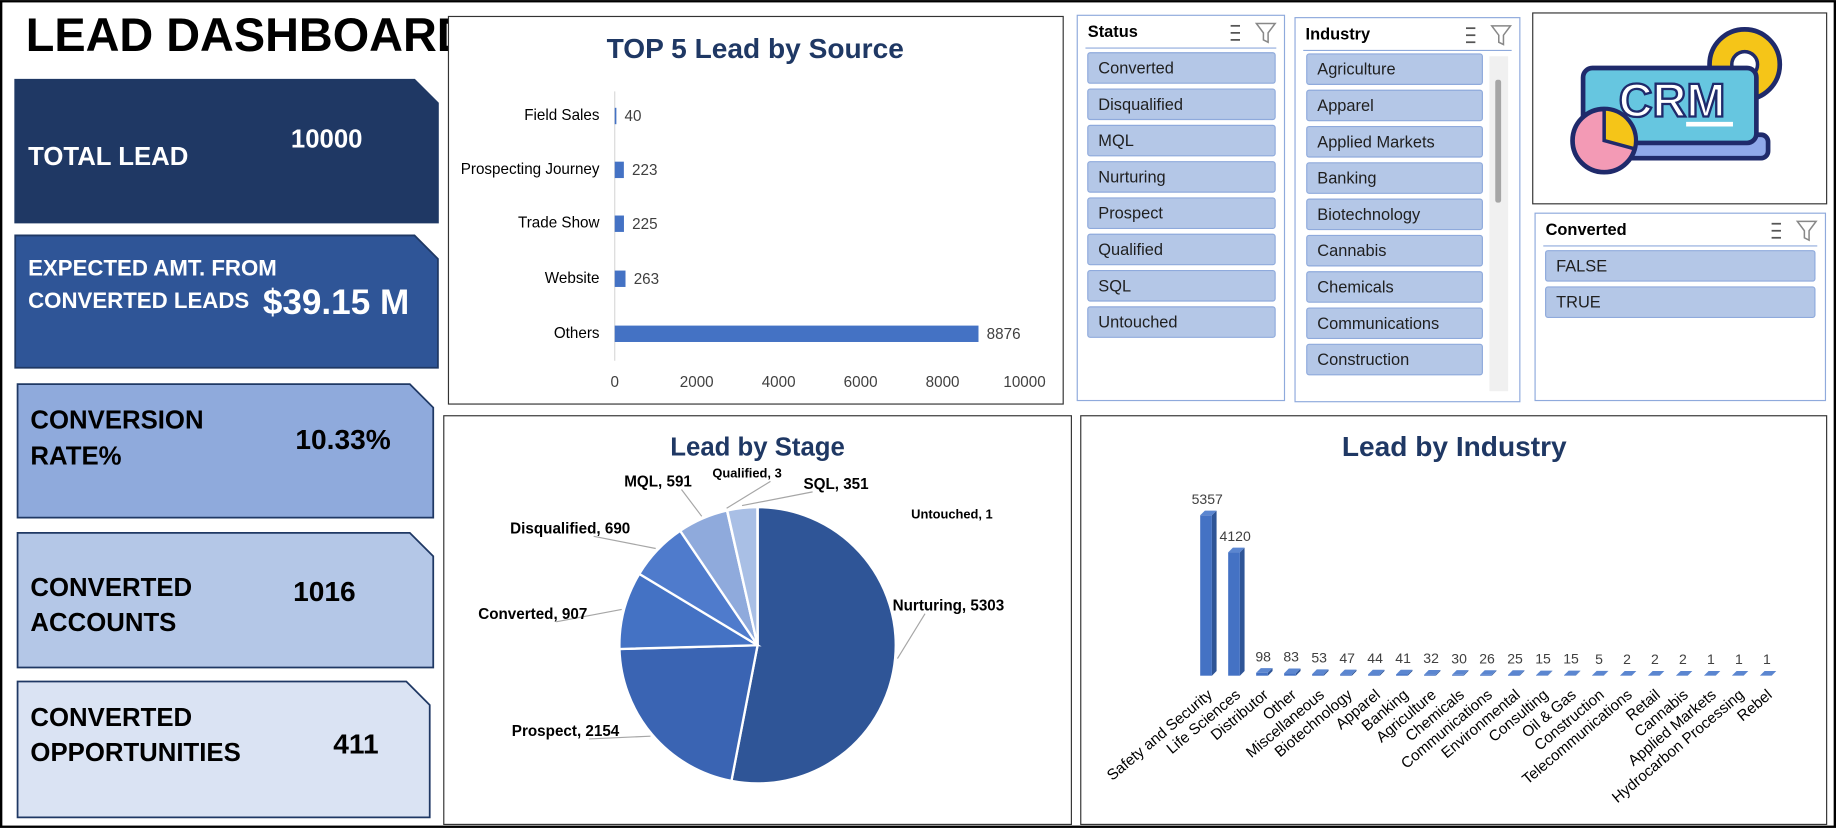 The width and height of the screenshot is (1836, 828). Describe the element at coordinates (336, 302) in the screenshot. I see `kpi-value: $39.15 M` at that location.